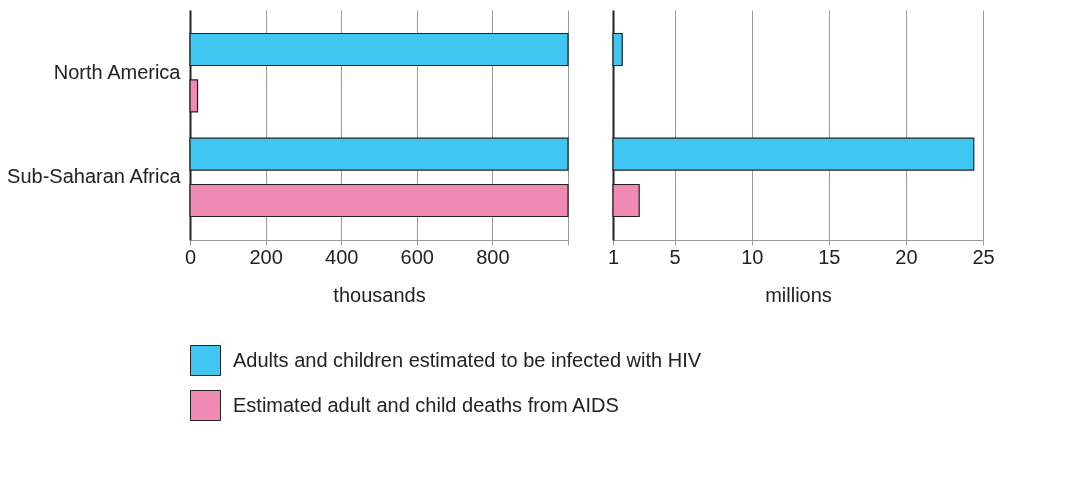 This screenshot has width=1088, height=500. Describe the element at coordinates (94, 176) in the screenshot. I see `y-tick-label: Sub-Saharan Africa` at that location.